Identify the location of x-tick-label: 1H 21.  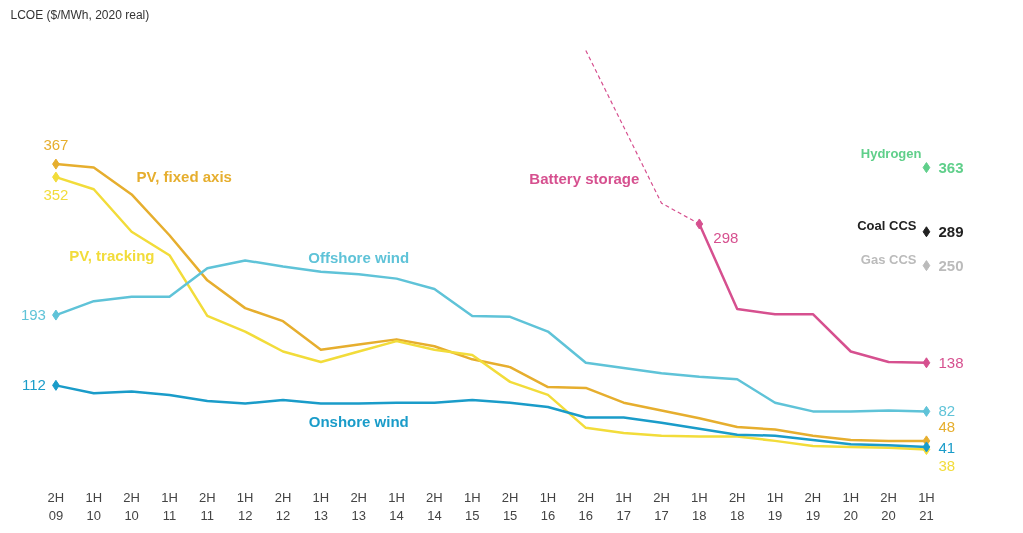
(926, 506).